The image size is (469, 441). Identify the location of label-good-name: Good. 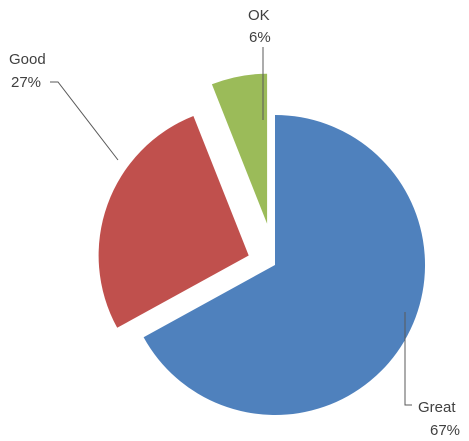
(27, 59).